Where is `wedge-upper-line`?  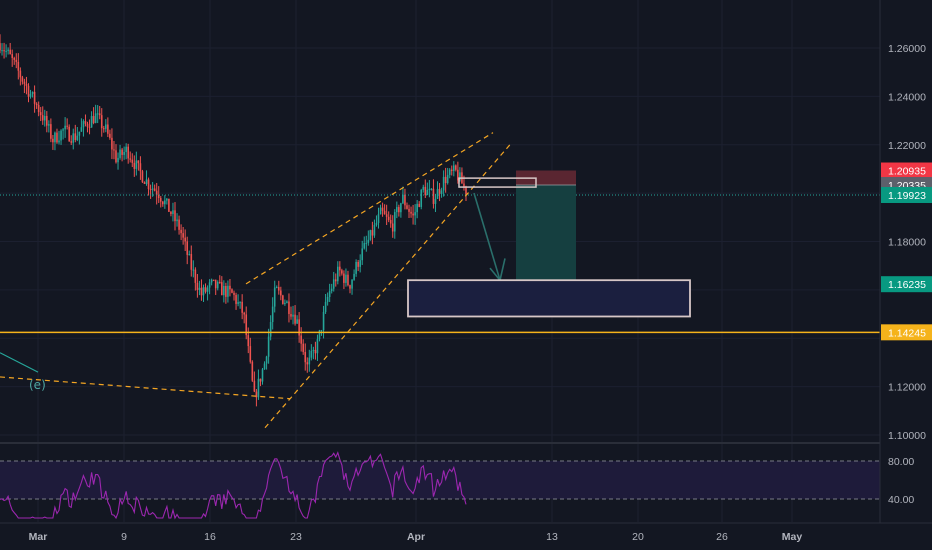 wedge-upper-line is located at coordinates (369, 208).